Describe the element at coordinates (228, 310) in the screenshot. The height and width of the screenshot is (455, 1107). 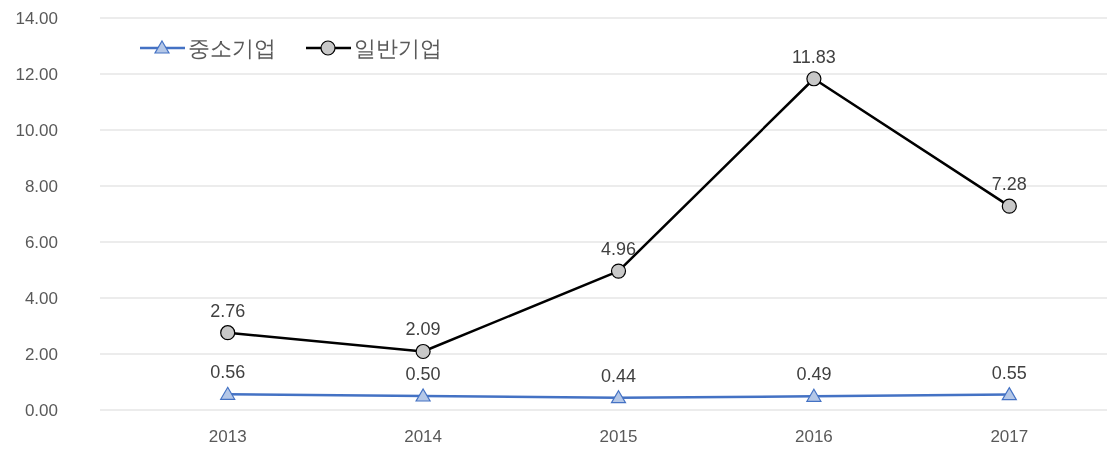
I see `data-label: 2.76` at that location.